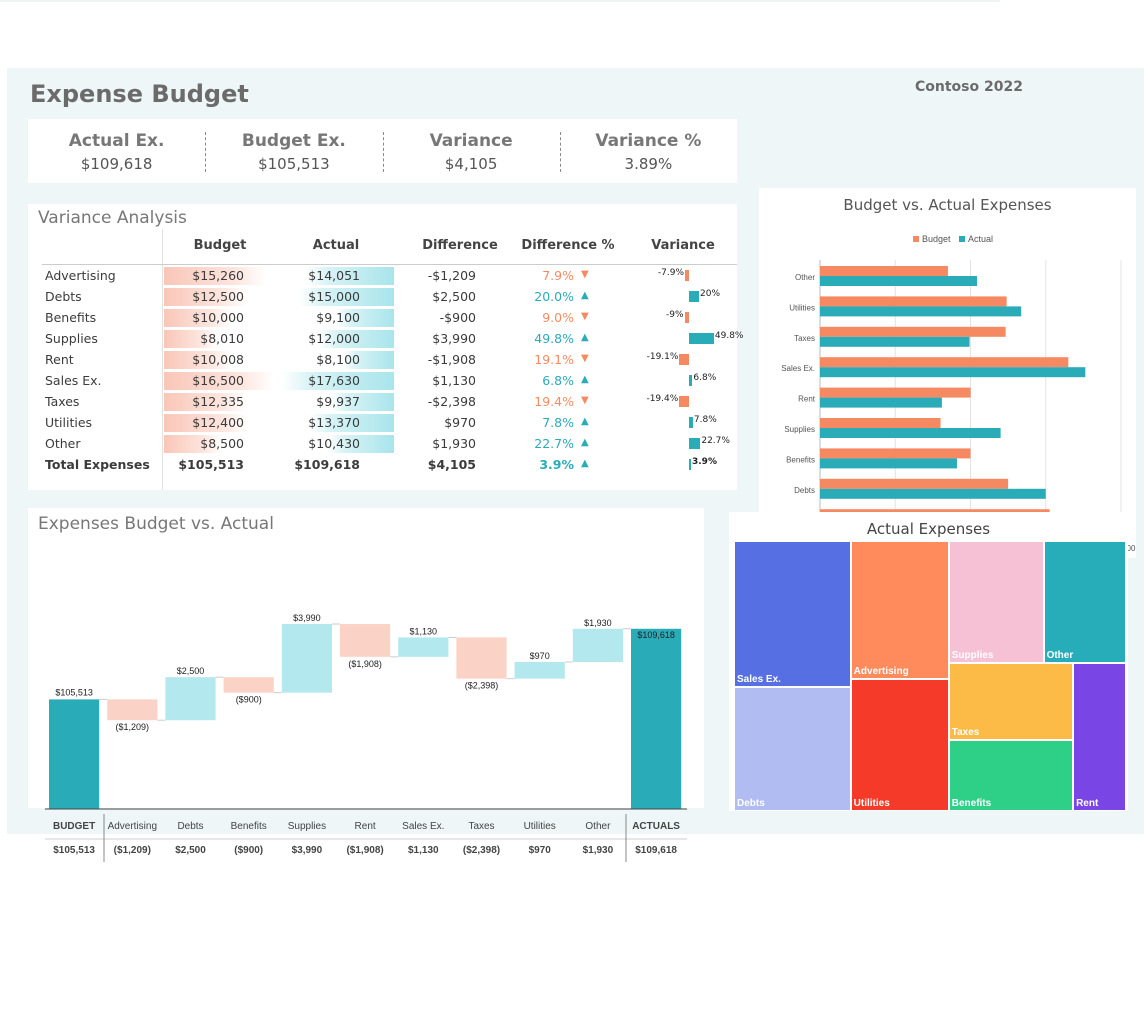 The height and width of the screenshot is (1028, 1144). What do you see at coordinates (554, 443) in the screenshot?
I see `difference-pct-cell: 22.7%` at bounding box center [554, 443].